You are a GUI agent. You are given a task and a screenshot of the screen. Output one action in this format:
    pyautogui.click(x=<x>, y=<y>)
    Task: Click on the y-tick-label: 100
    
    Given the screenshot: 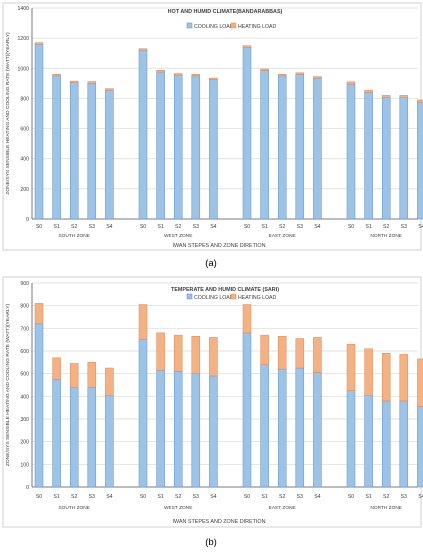 What is the action you would take?
    pyautogui.click(x=24, y=465)
    